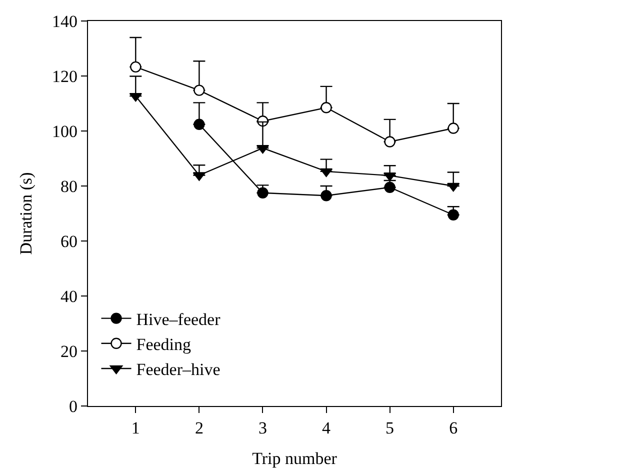 Image resolution: width=641 pixels, height=476 pixels. What do you see at coordinates (327, 428) in the screenshot?
I see `x-tick-label: 4` at bounding box center [327, 428].